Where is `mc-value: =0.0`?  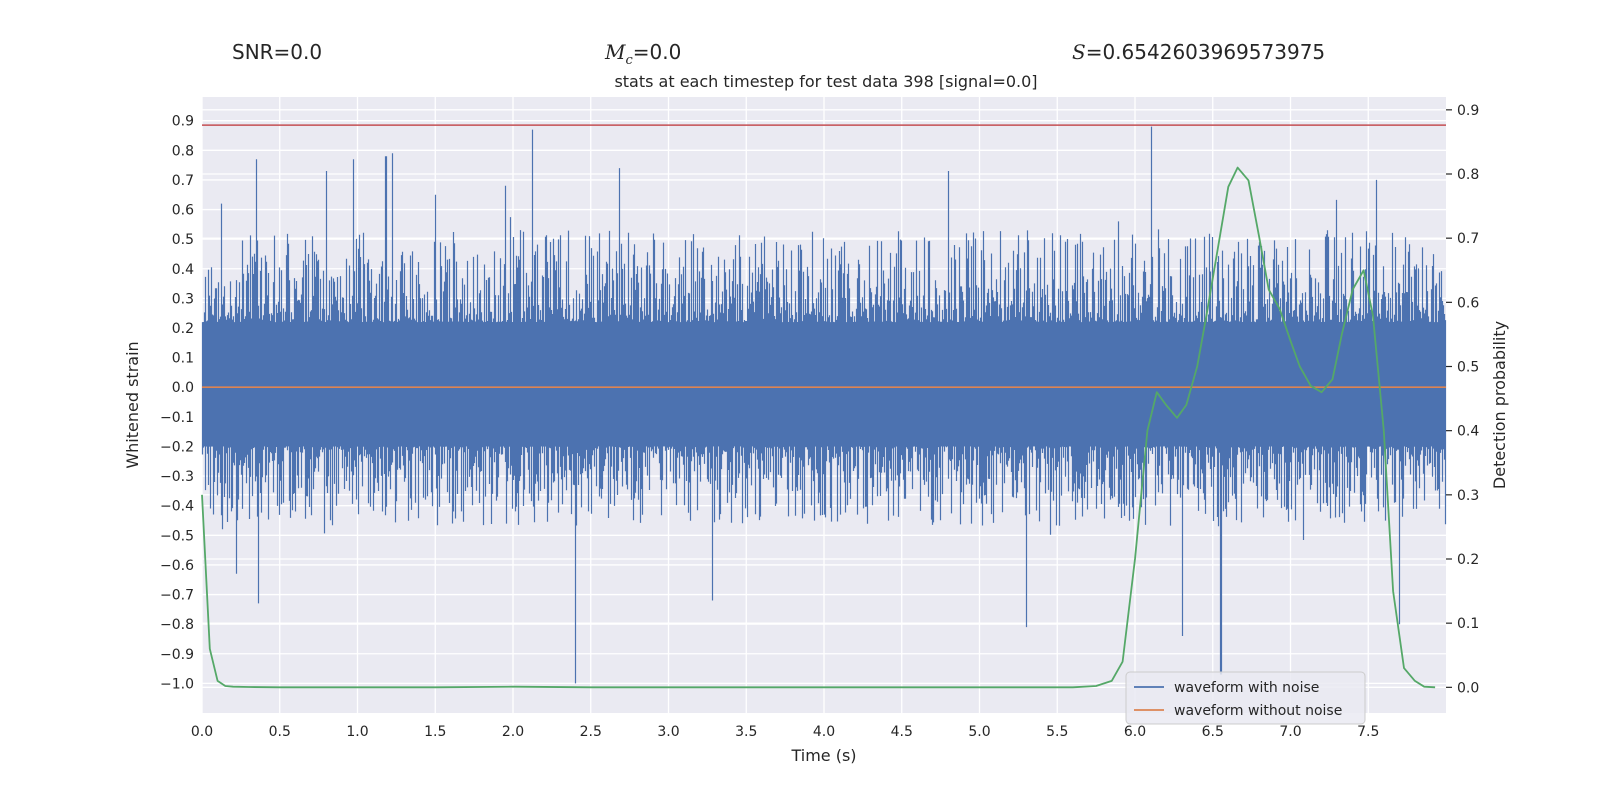 mc-value: =0.0 is located at coordinates (657, 52).